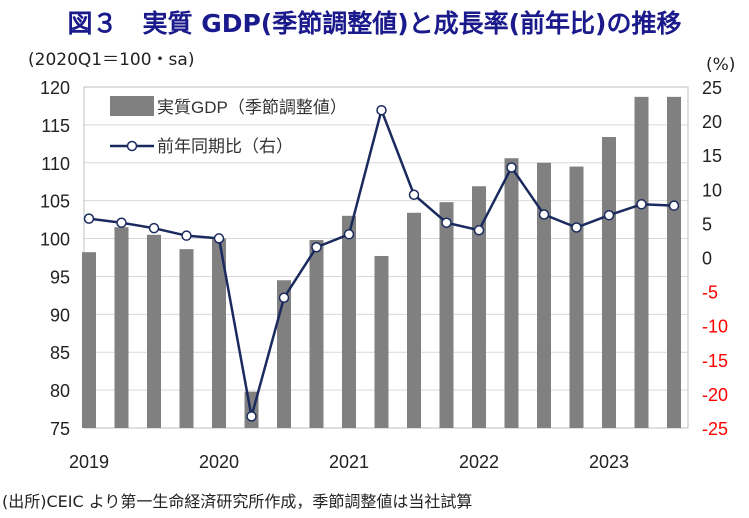  I want to click on left-tick-label: 85, so click(60, 353).